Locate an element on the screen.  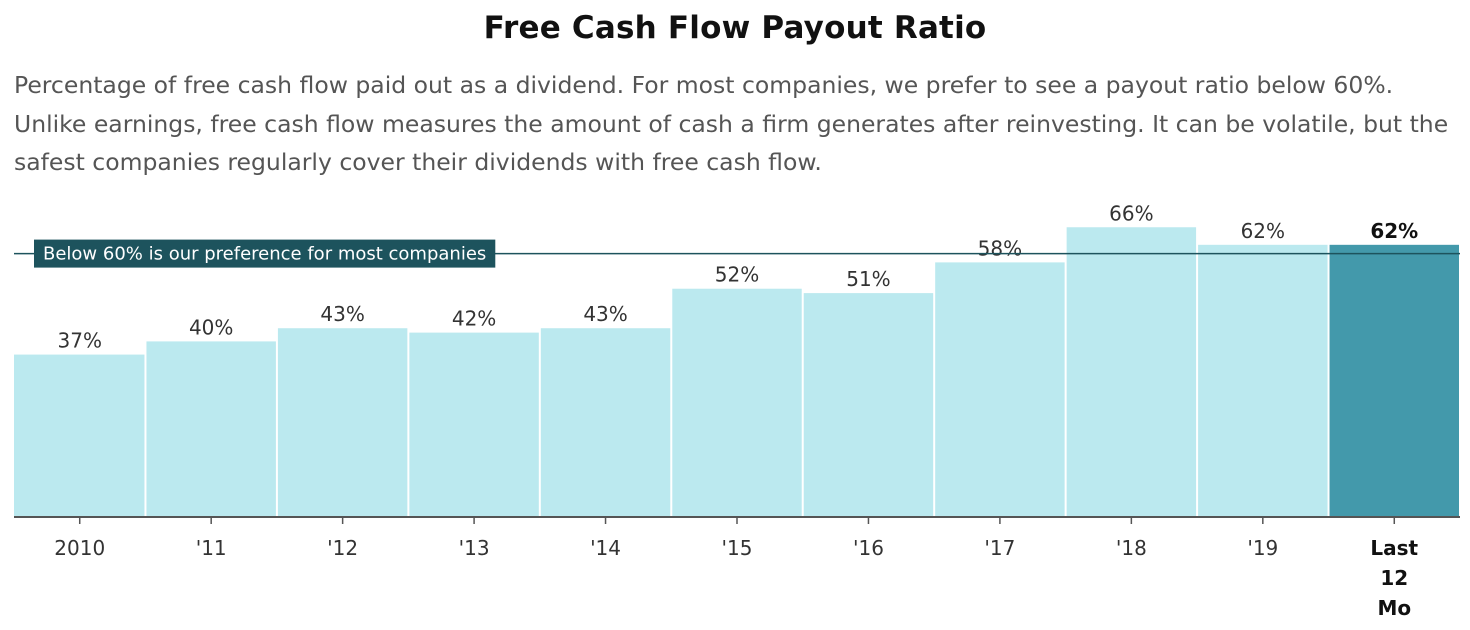
x-label-4: '14 is located at coordinates (605, 548).